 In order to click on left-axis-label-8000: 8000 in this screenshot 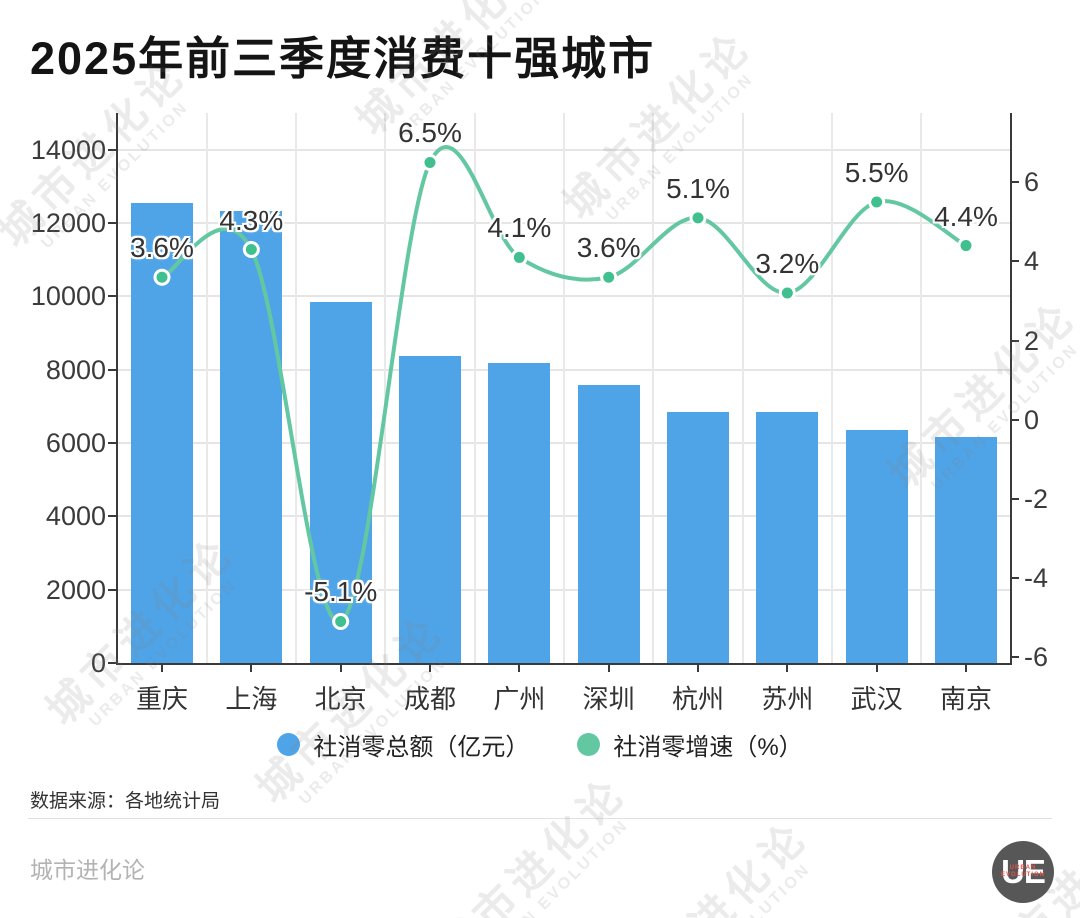, I will do `click(75, 369)`.